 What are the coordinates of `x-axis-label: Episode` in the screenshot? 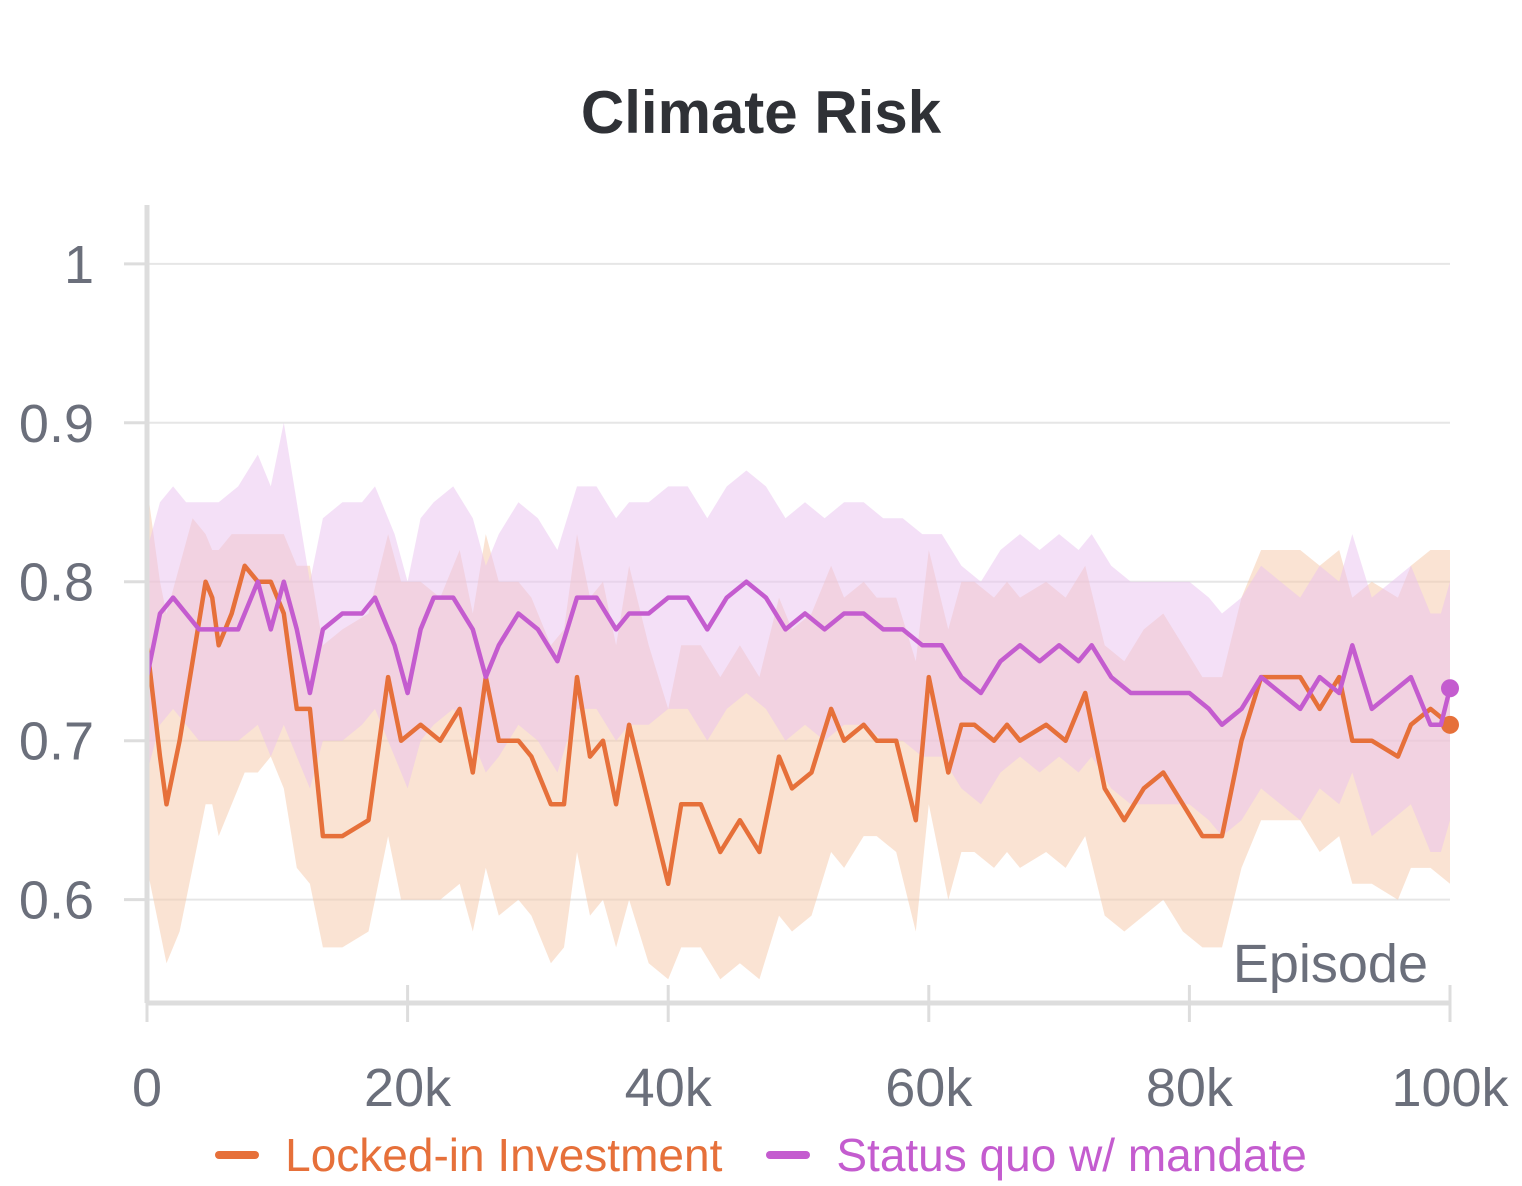 It's located at (1330, 964).